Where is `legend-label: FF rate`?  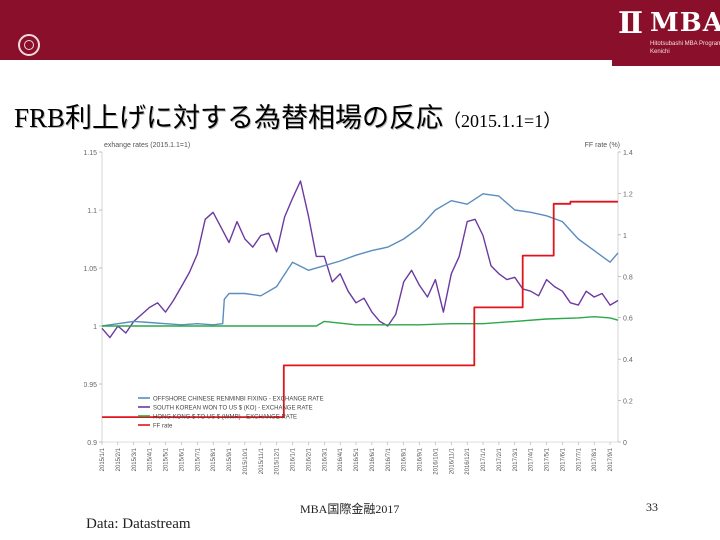 legend-label: FF rate is located at coordinates (163, 427).